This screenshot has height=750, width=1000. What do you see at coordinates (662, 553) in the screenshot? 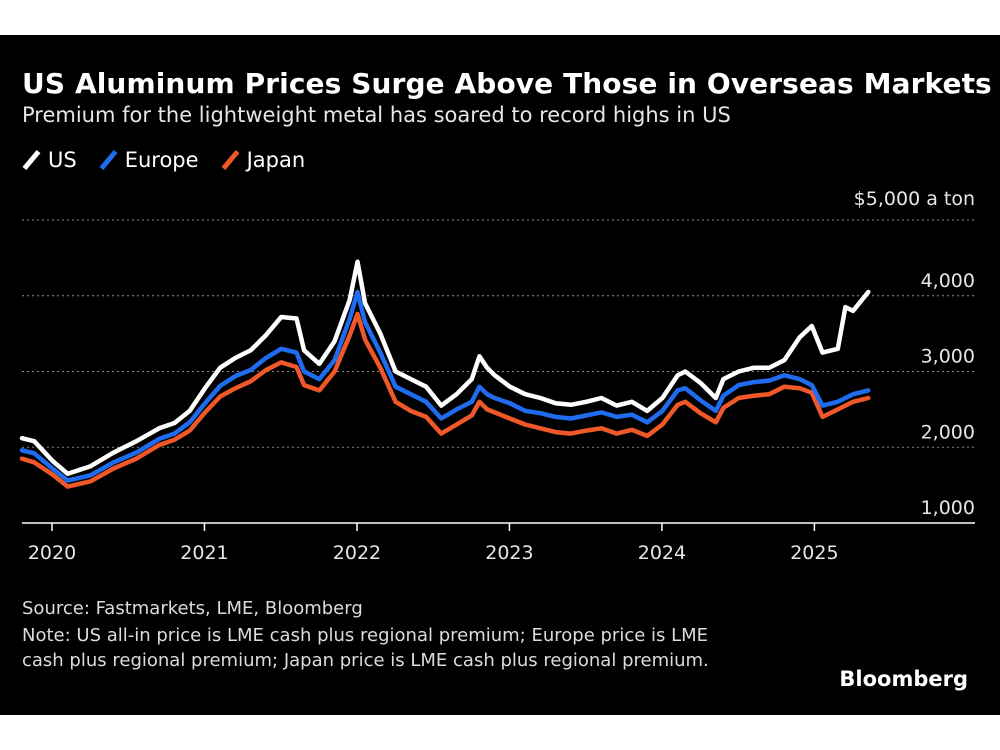
I see `x-tick-label: 2024` at bounding box center [662, 553].